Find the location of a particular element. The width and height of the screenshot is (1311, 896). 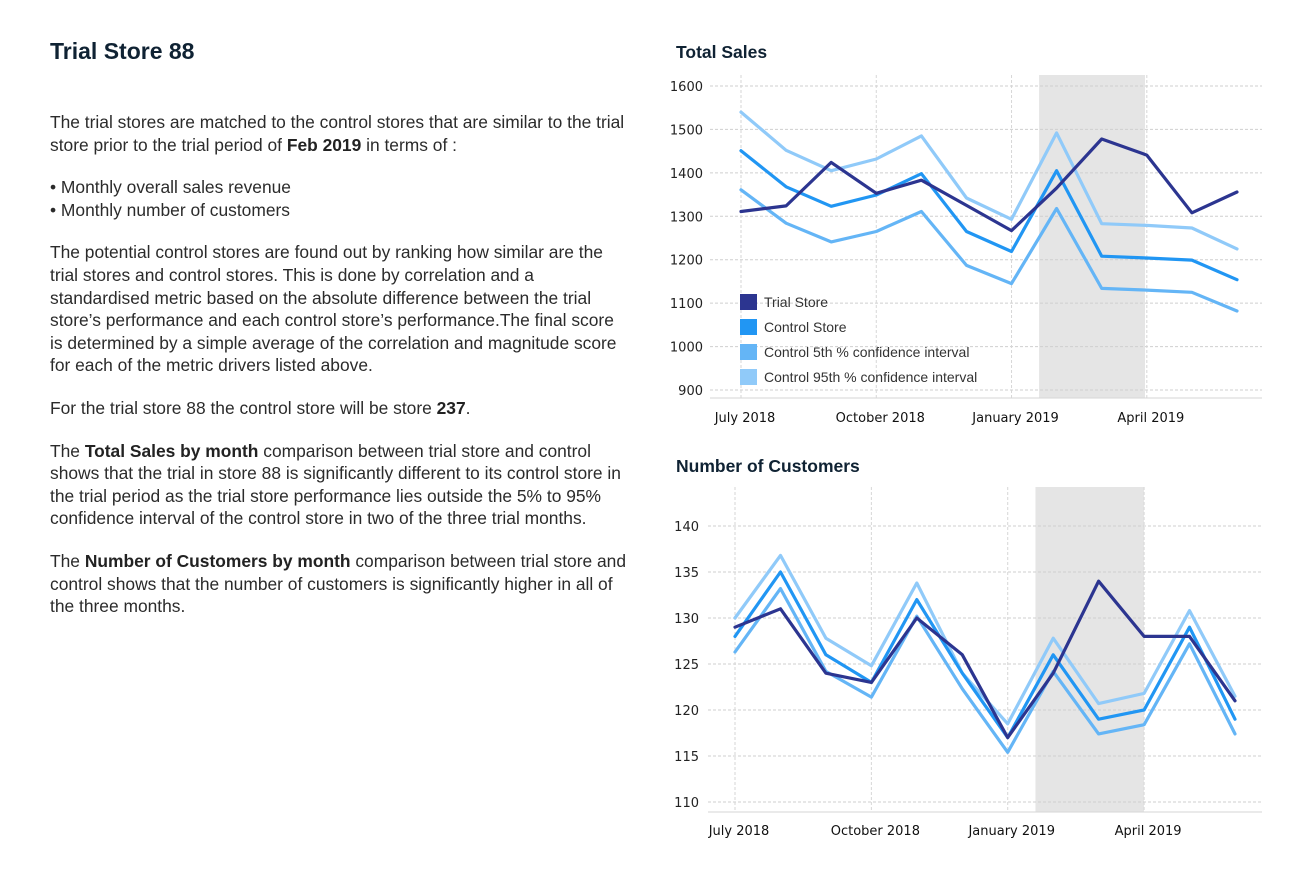

list-item: • Monthly number of customers is located at coordinates (170, 209).